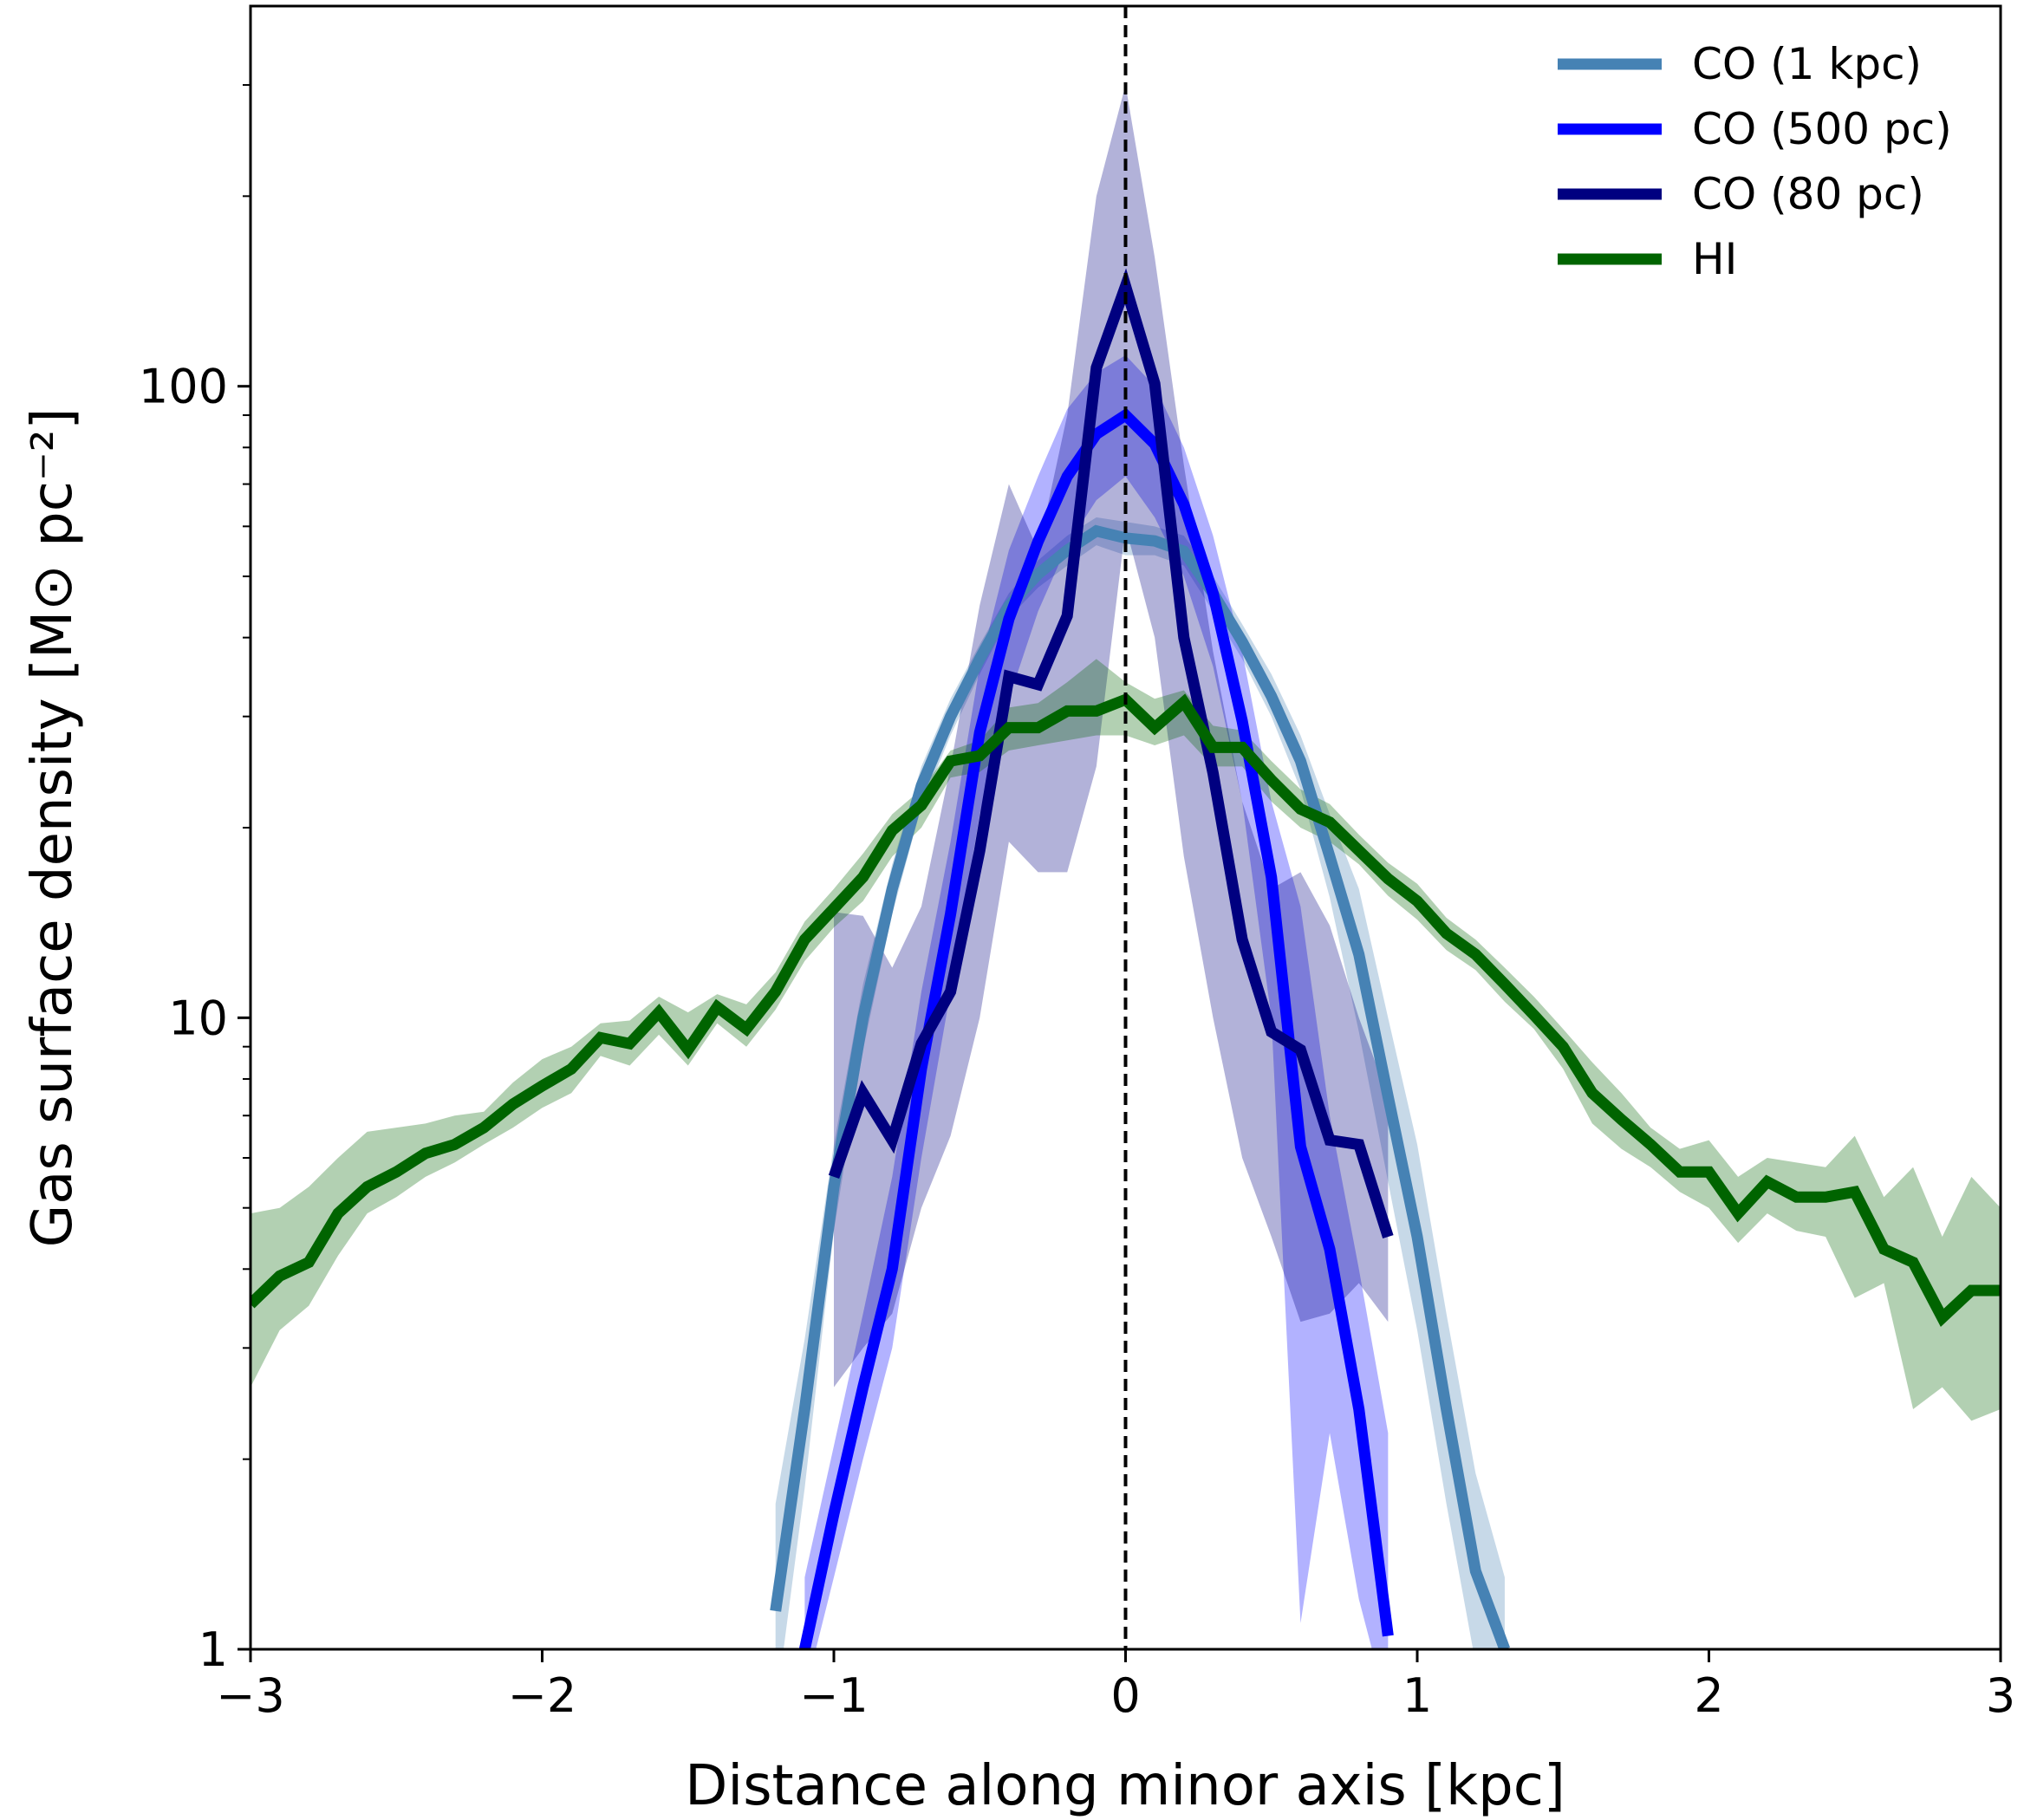  I want to click on x-tick-label: −3, so click(250, 1695).